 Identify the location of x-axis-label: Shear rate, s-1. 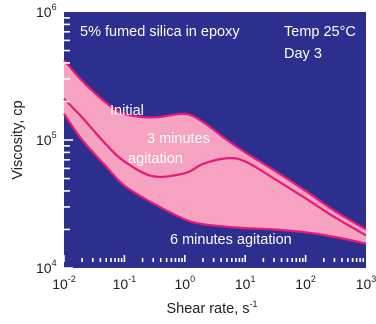
(211, 308).